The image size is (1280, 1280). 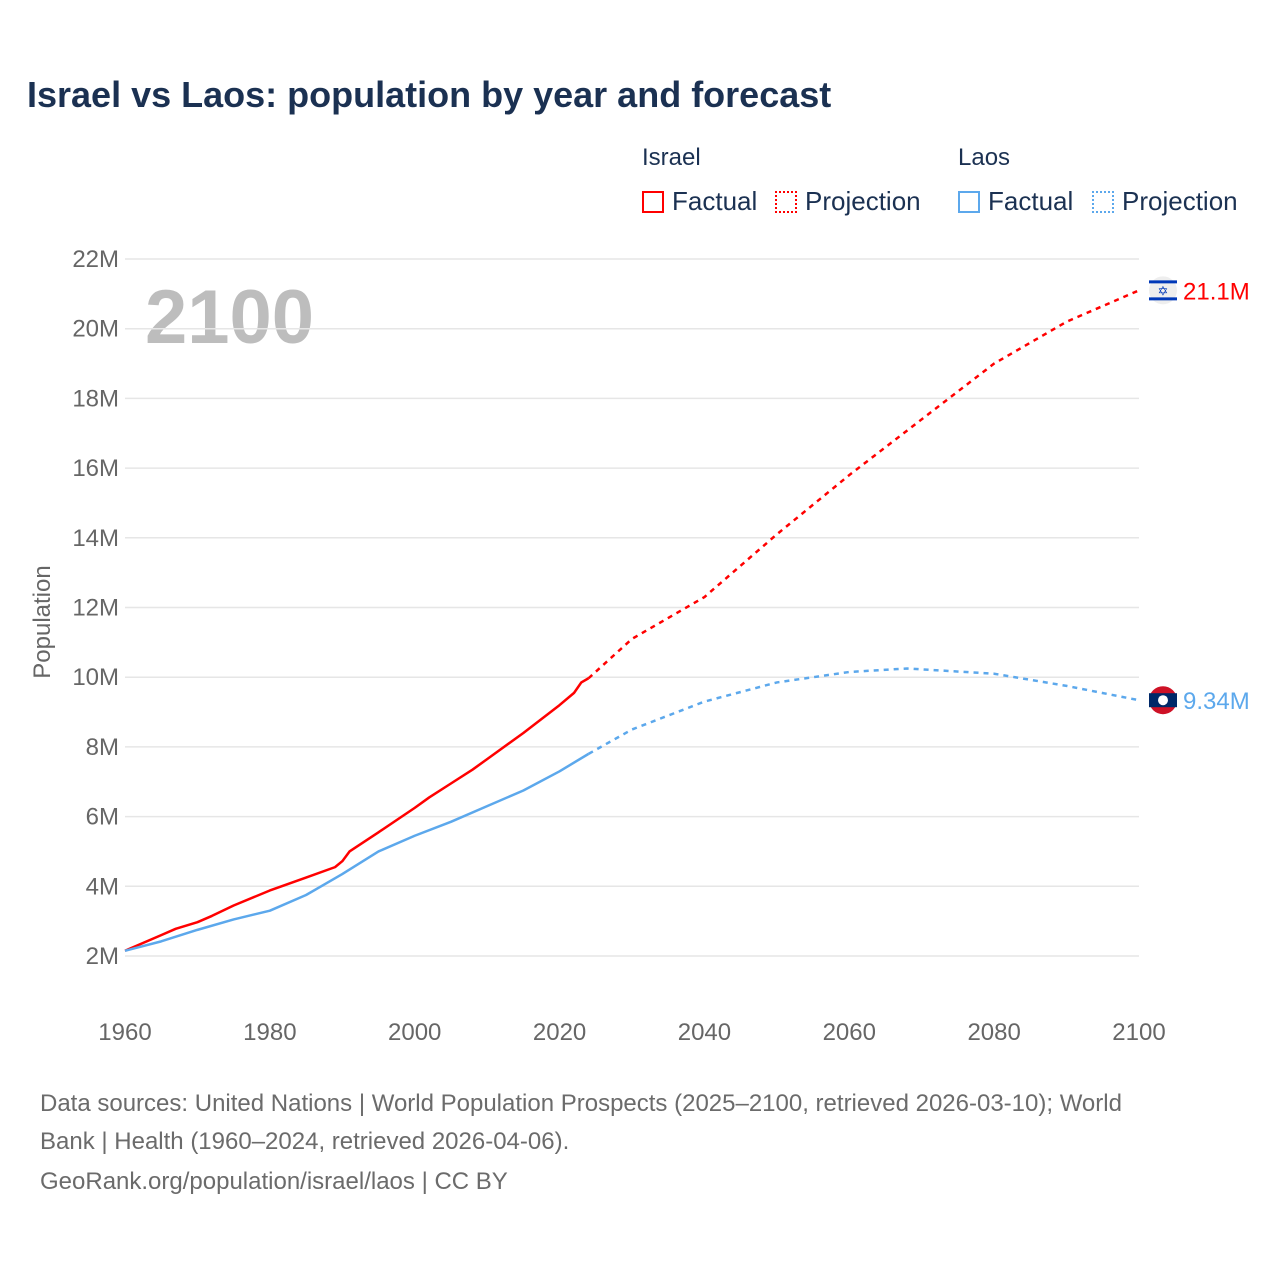 What do you see at coordinates (95, 398) in the screenshot?
I see `y-tick-label: 18M` at bounding box center [95, 398].